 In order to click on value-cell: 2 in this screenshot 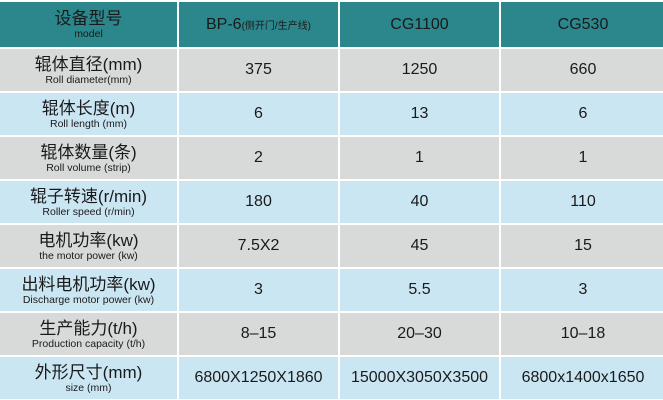, I will do `click(258, 158)`.